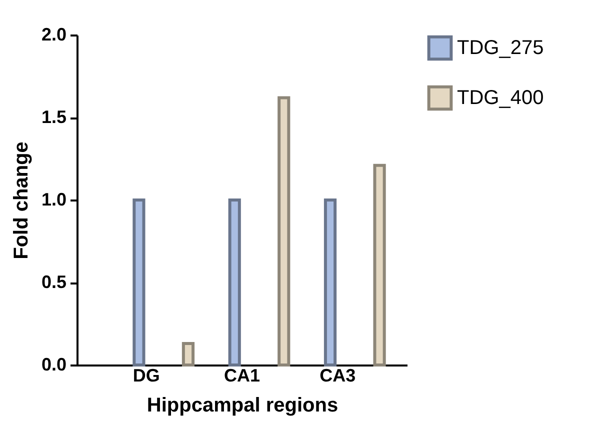  I want to click on y-tick-label: 1.0, so click(53, 200).